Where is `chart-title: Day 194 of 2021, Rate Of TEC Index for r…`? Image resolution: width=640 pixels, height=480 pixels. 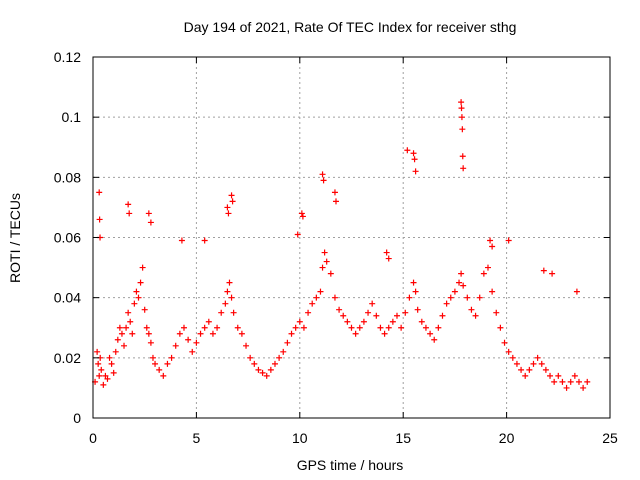
chart-title: Day 194 of 2021, Rate Of TEC Index for r… is located at coordinates (350, 27).